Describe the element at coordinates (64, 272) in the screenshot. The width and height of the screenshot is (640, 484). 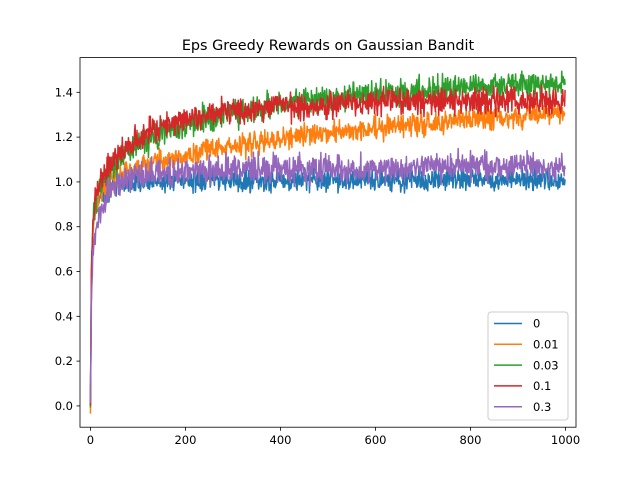
I see `y-tick-label: 0.6` at that location.